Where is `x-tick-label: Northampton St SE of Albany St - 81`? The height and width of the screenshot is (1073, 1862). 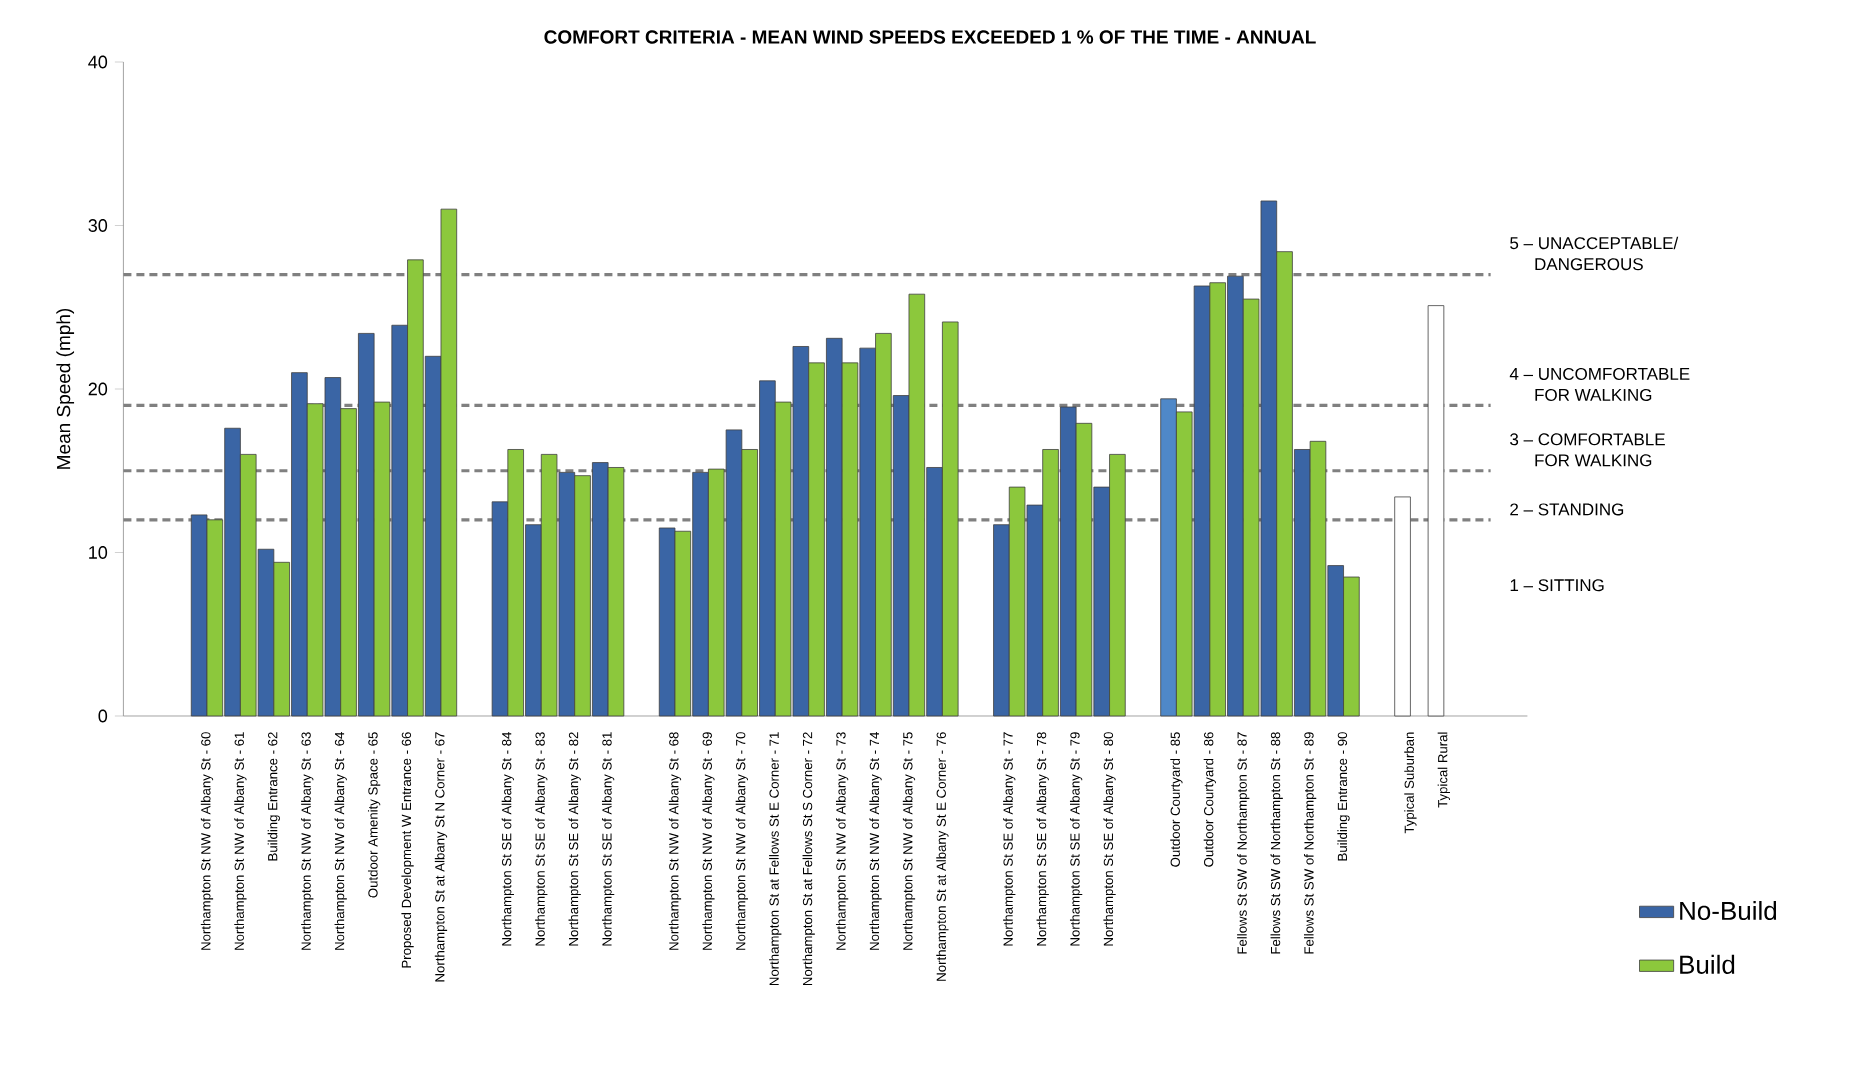 x-tick-label: Northampton St SE of Albany St - 81 is located at coordinates (608, 839).